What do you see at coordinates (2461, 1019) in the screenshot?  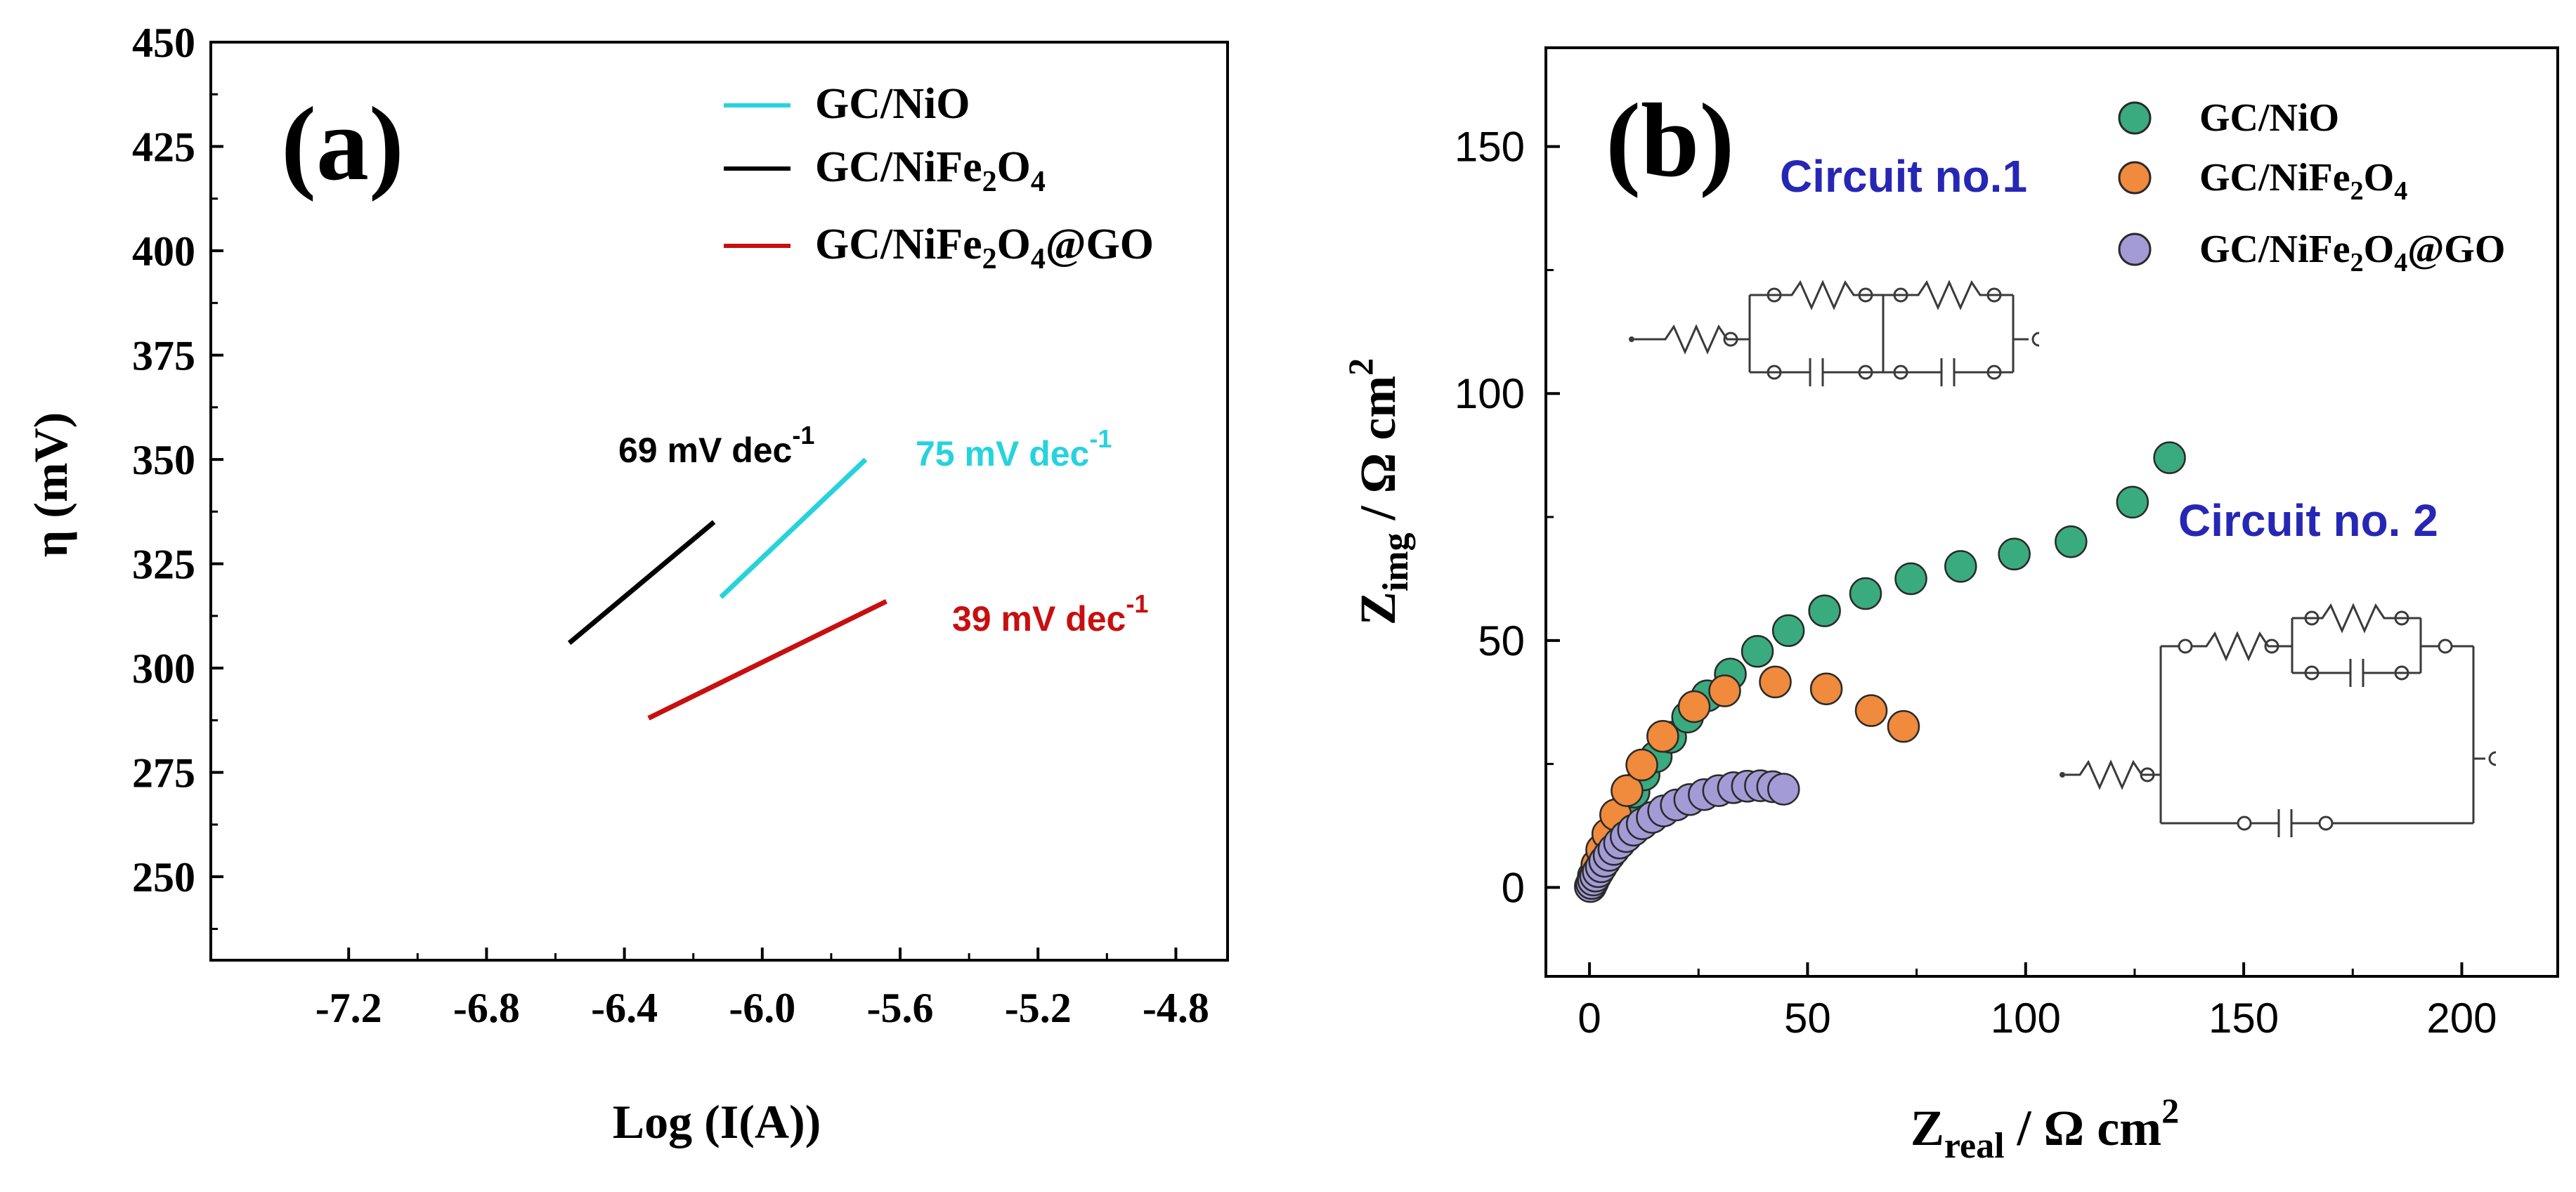 I see `b-xtick-label: 200` at bounding box center [2461, 1019].